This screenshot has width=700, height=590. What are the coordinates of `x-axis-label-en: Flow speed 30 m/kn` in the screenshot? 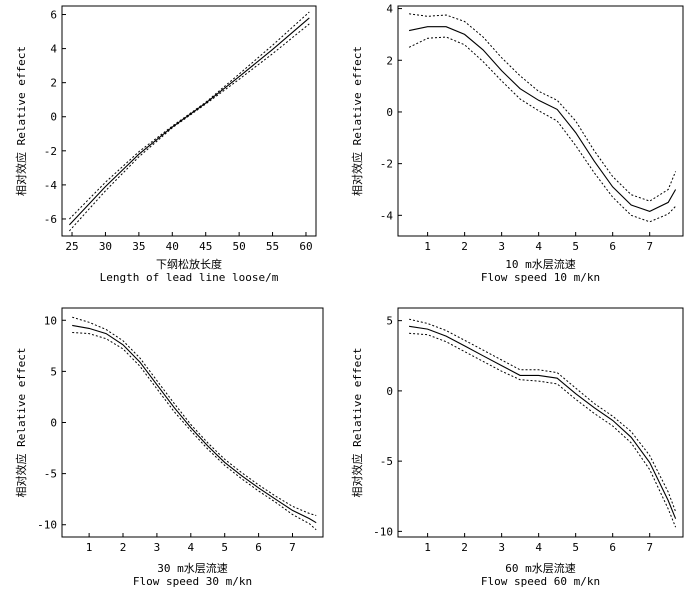 It's located at (192, 581).